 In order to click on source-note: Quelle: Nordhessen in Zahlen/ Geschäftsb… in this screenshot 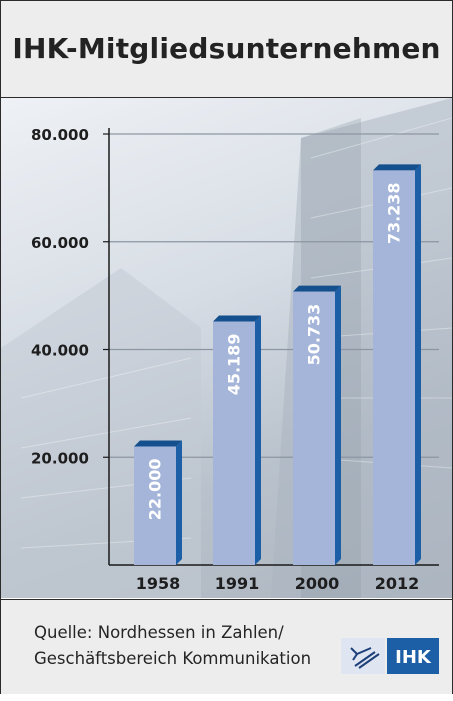, I will do `click(172, 646)`.